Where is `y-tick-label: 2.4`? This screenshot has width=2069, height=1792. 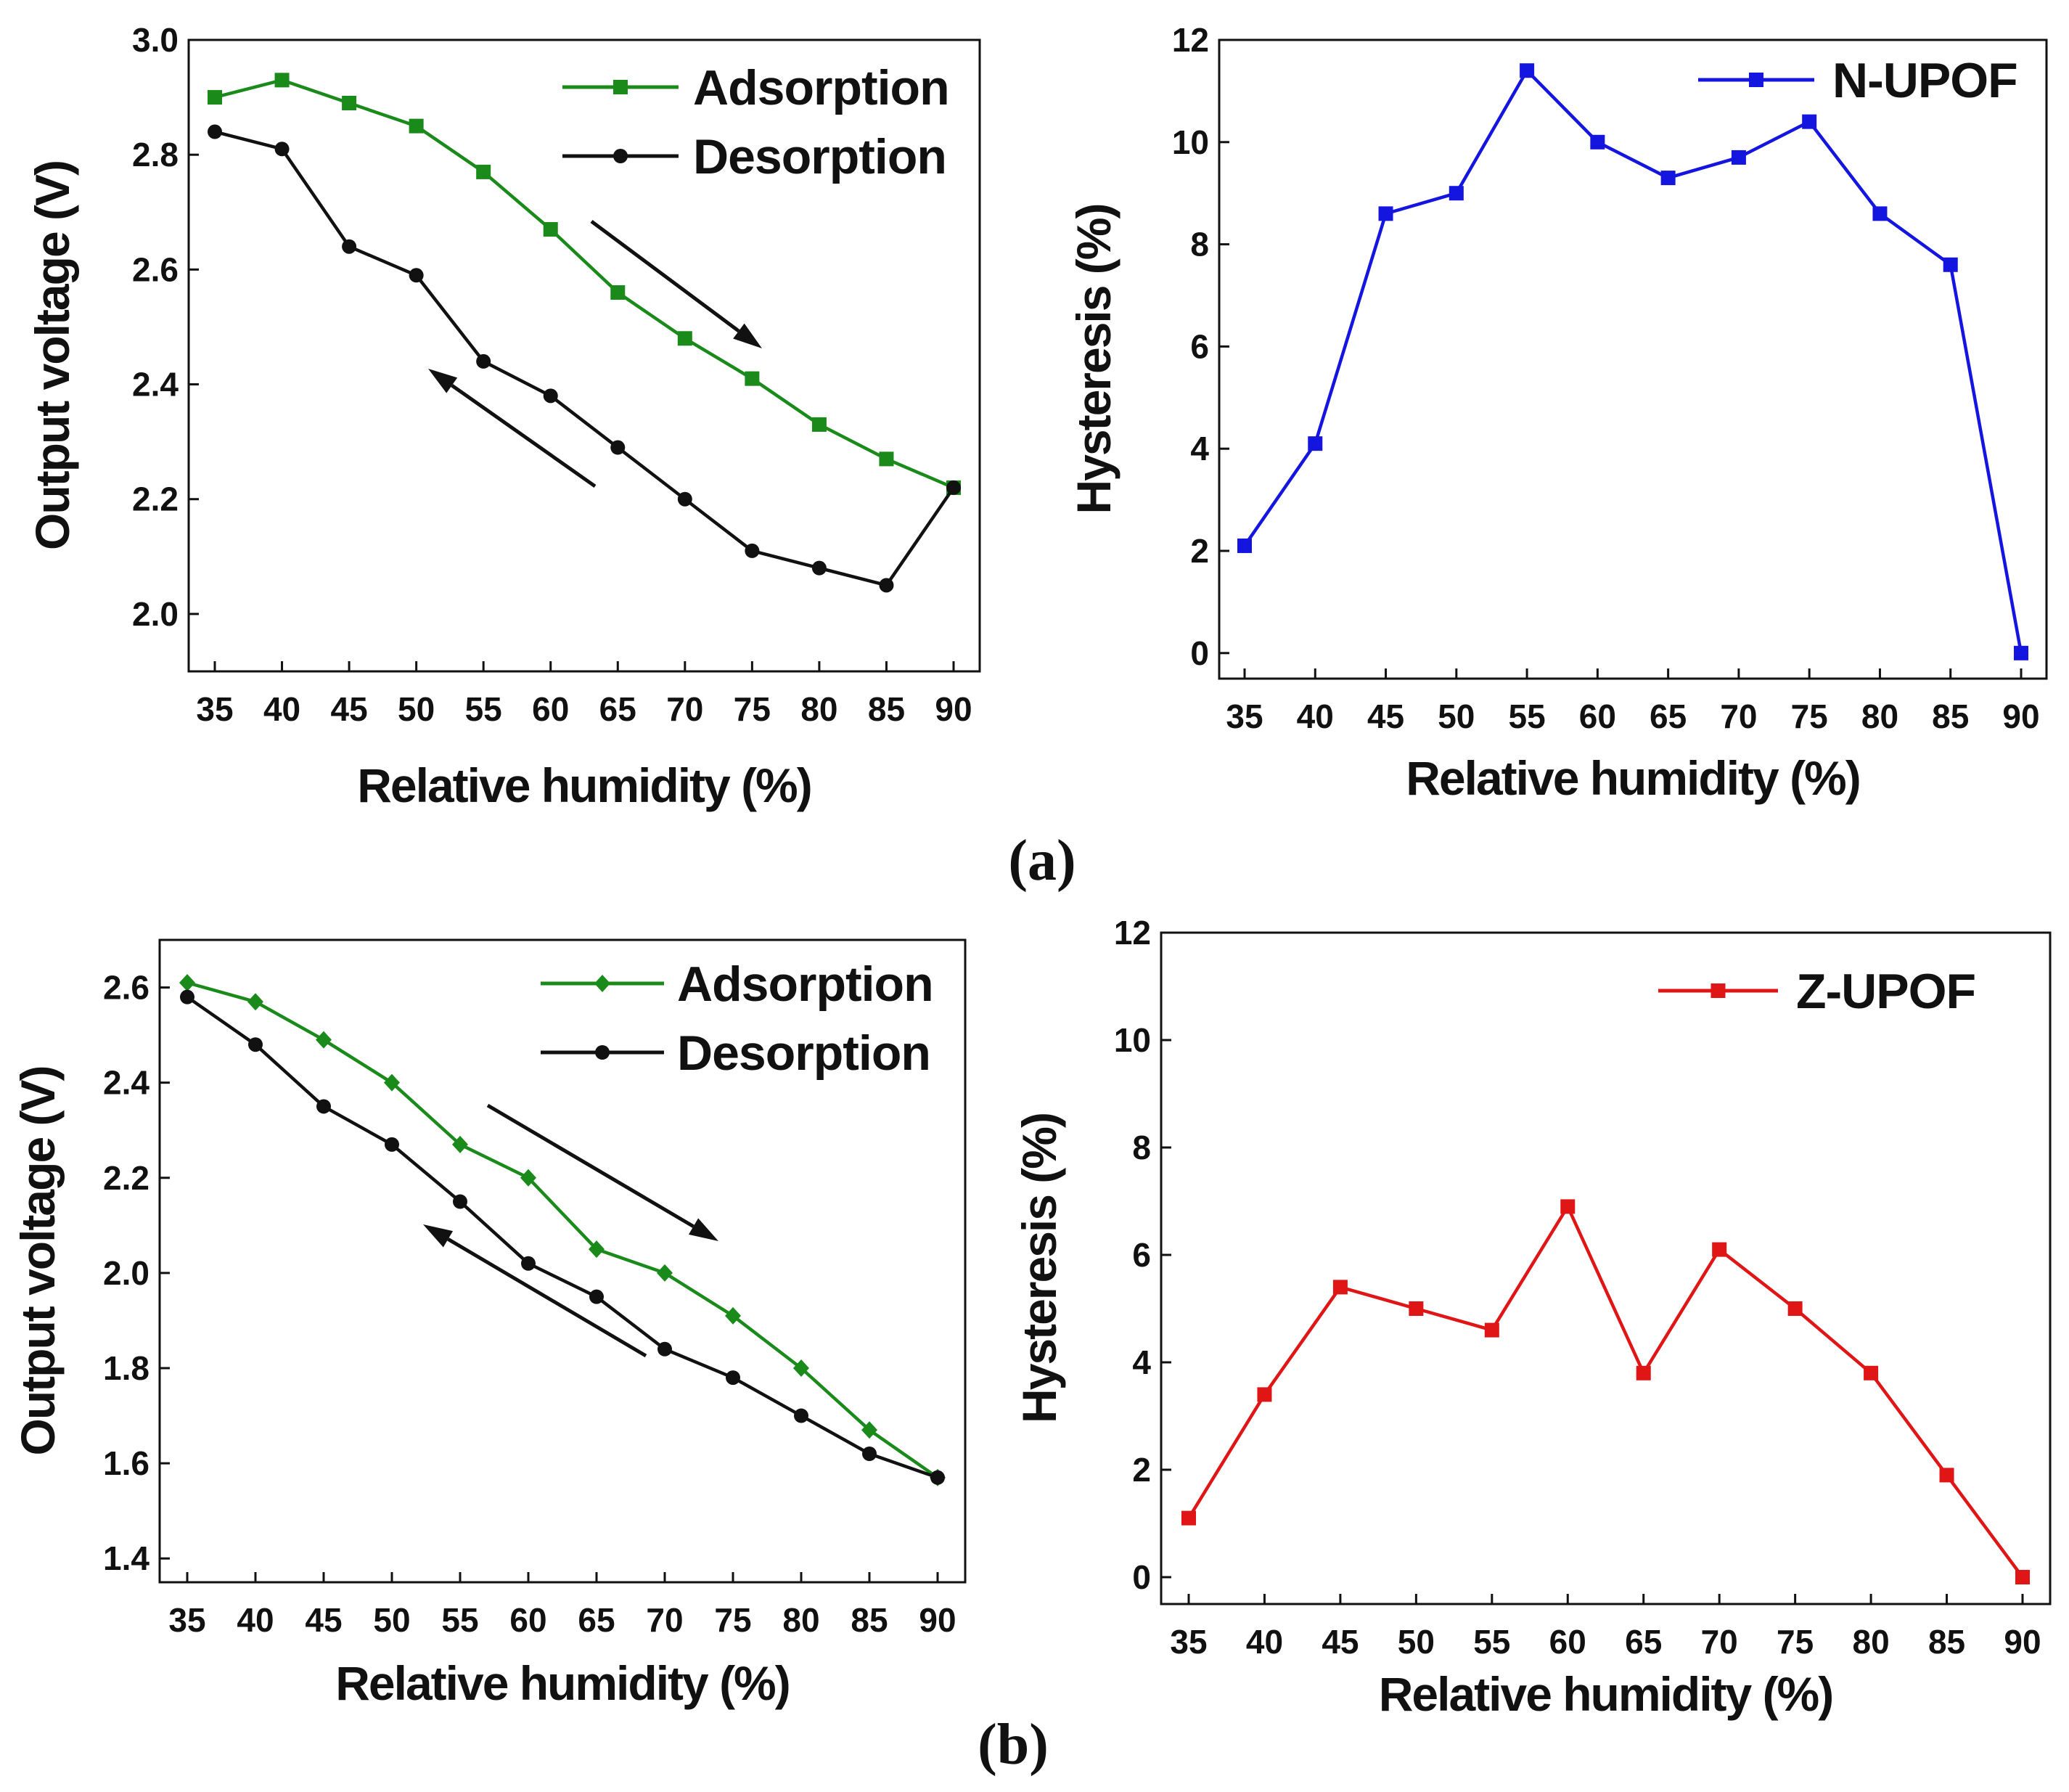
y-tick-label: 2.4 is located at coordinates (126, 1083).